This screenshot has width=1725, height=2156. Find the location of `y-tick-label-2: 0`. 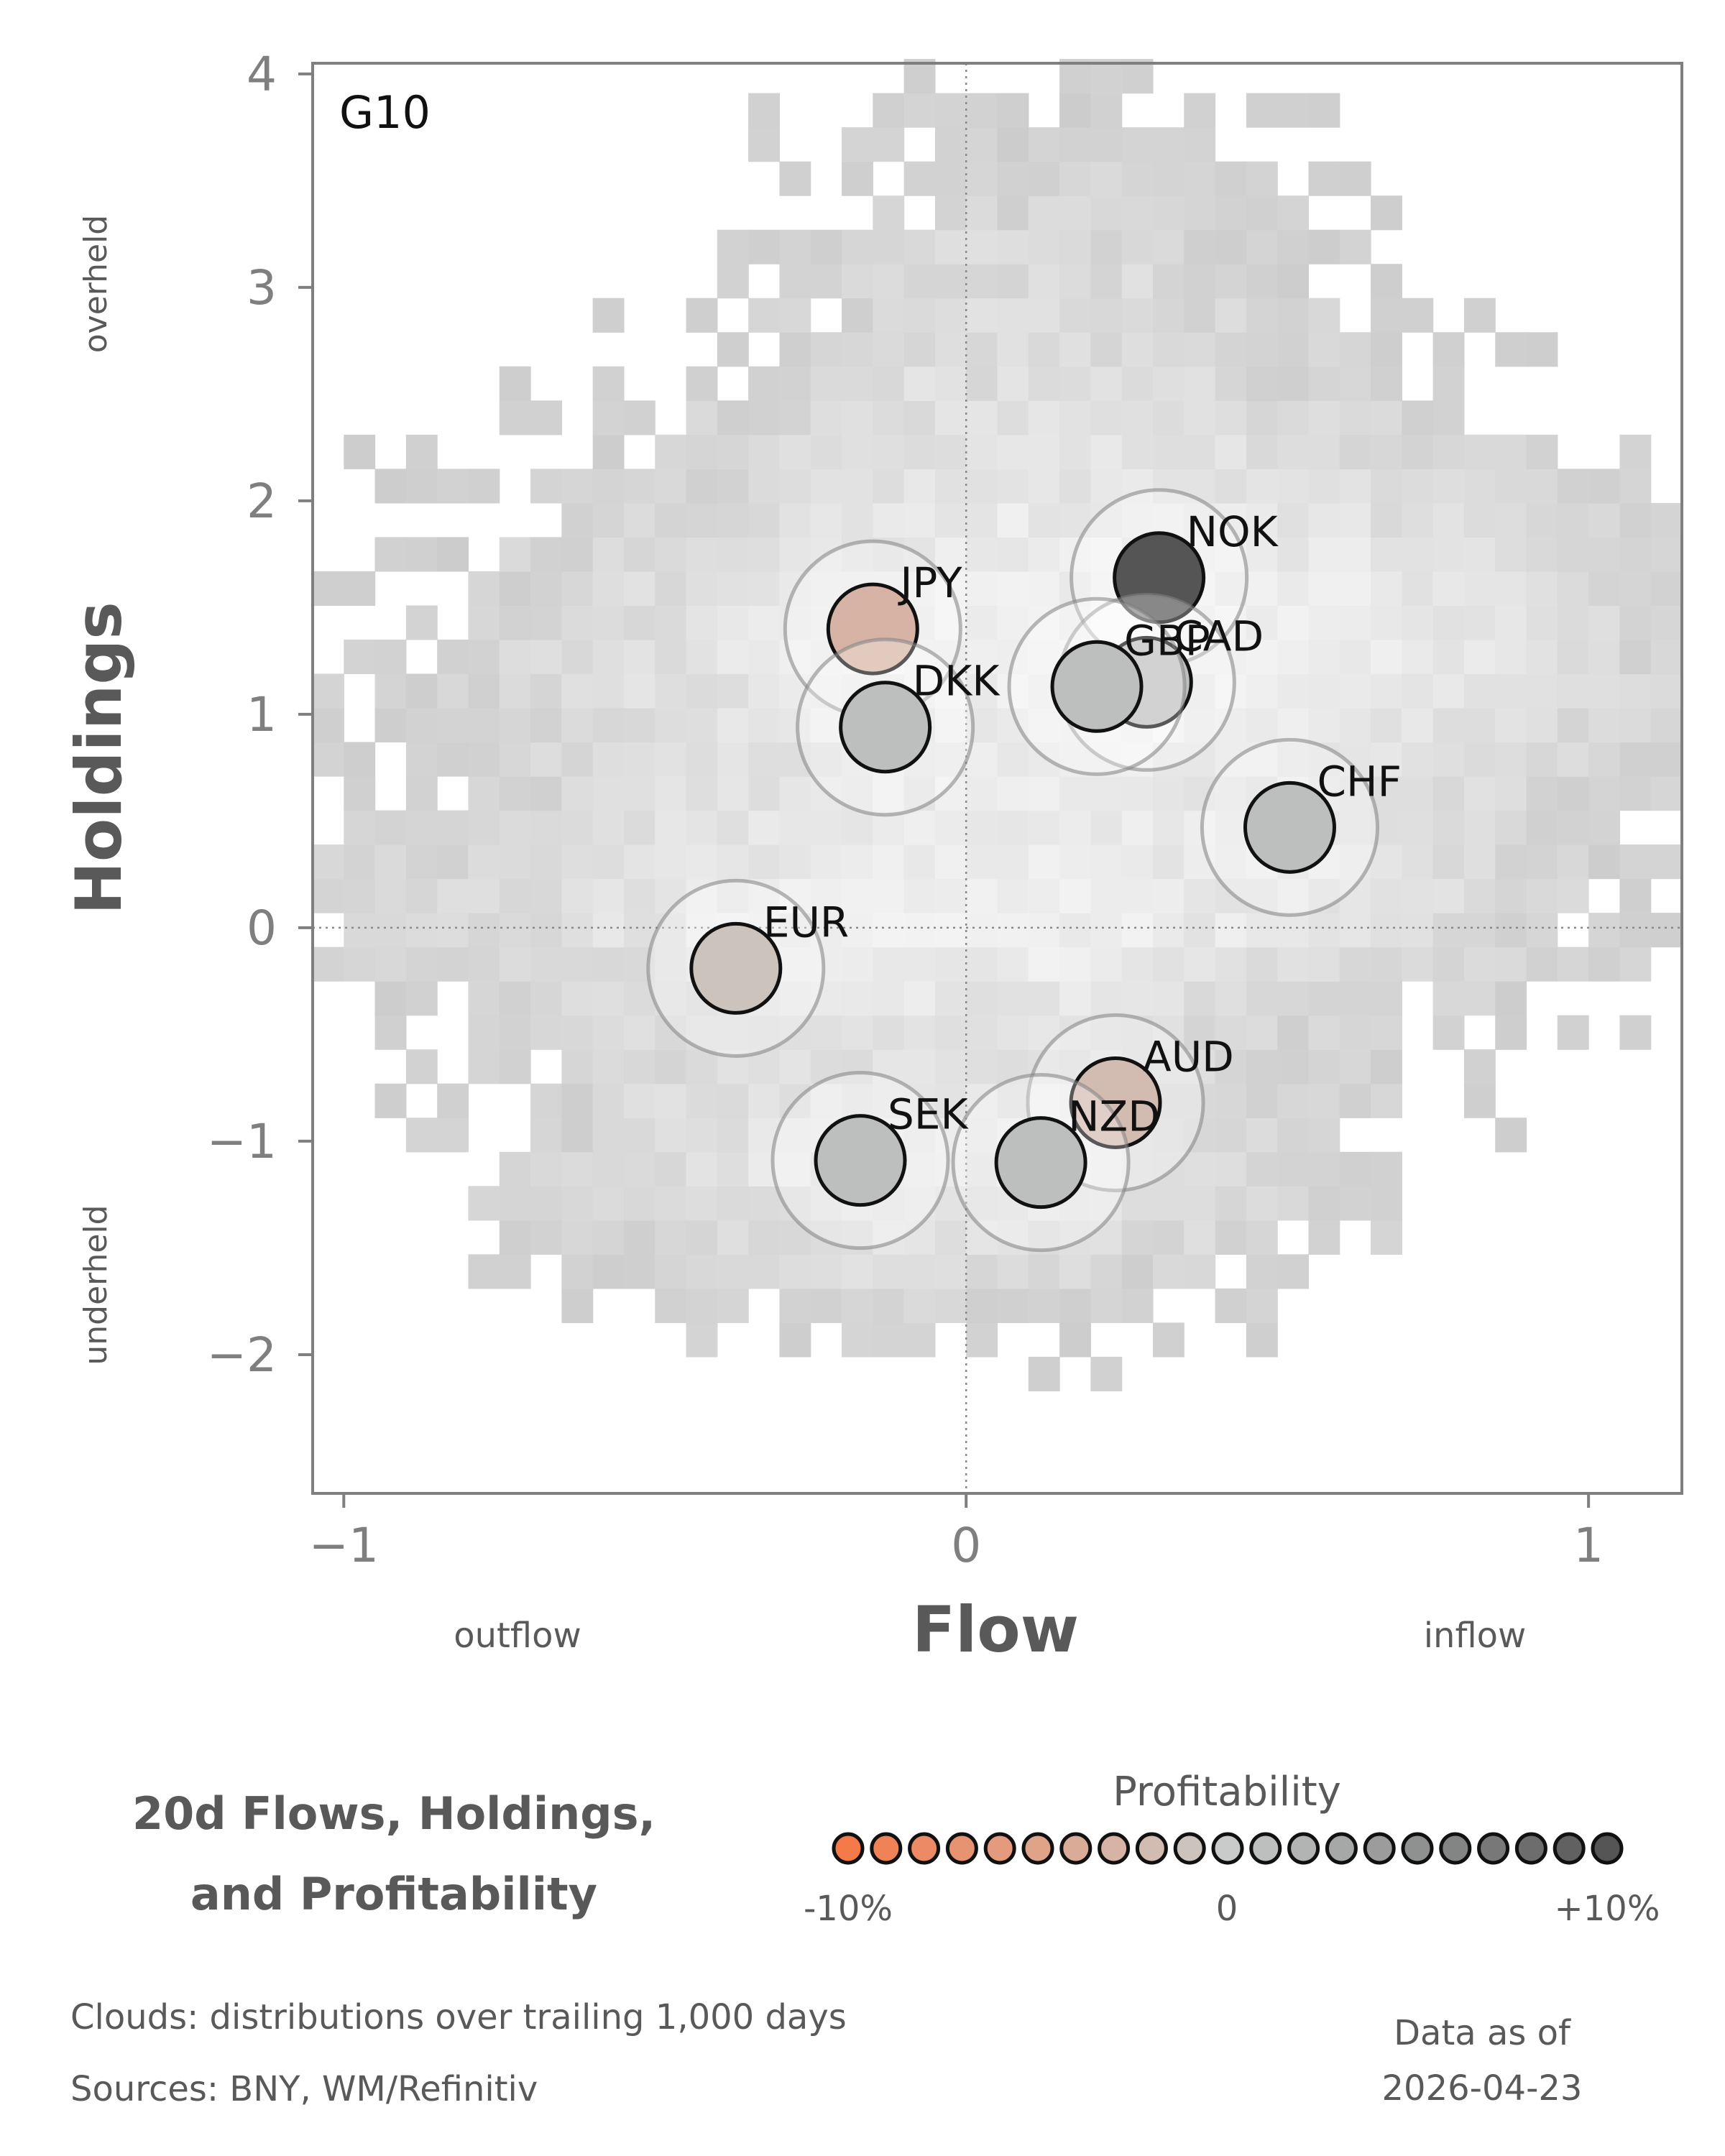

y-tick-label-2: 0 is located at coordinates (262, 928).